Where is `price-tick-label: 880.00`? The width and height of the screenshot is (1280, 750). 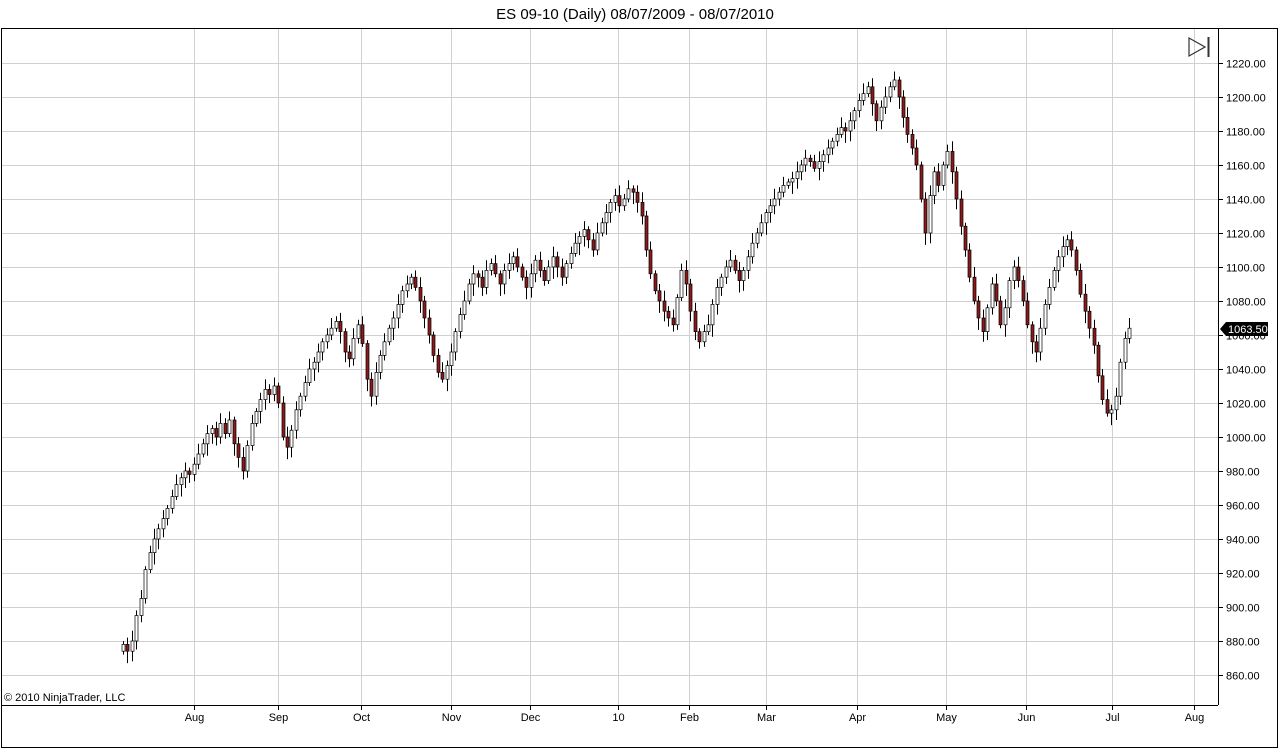 price-tick-label: 880.00 is located at coordinates (1243, 643).